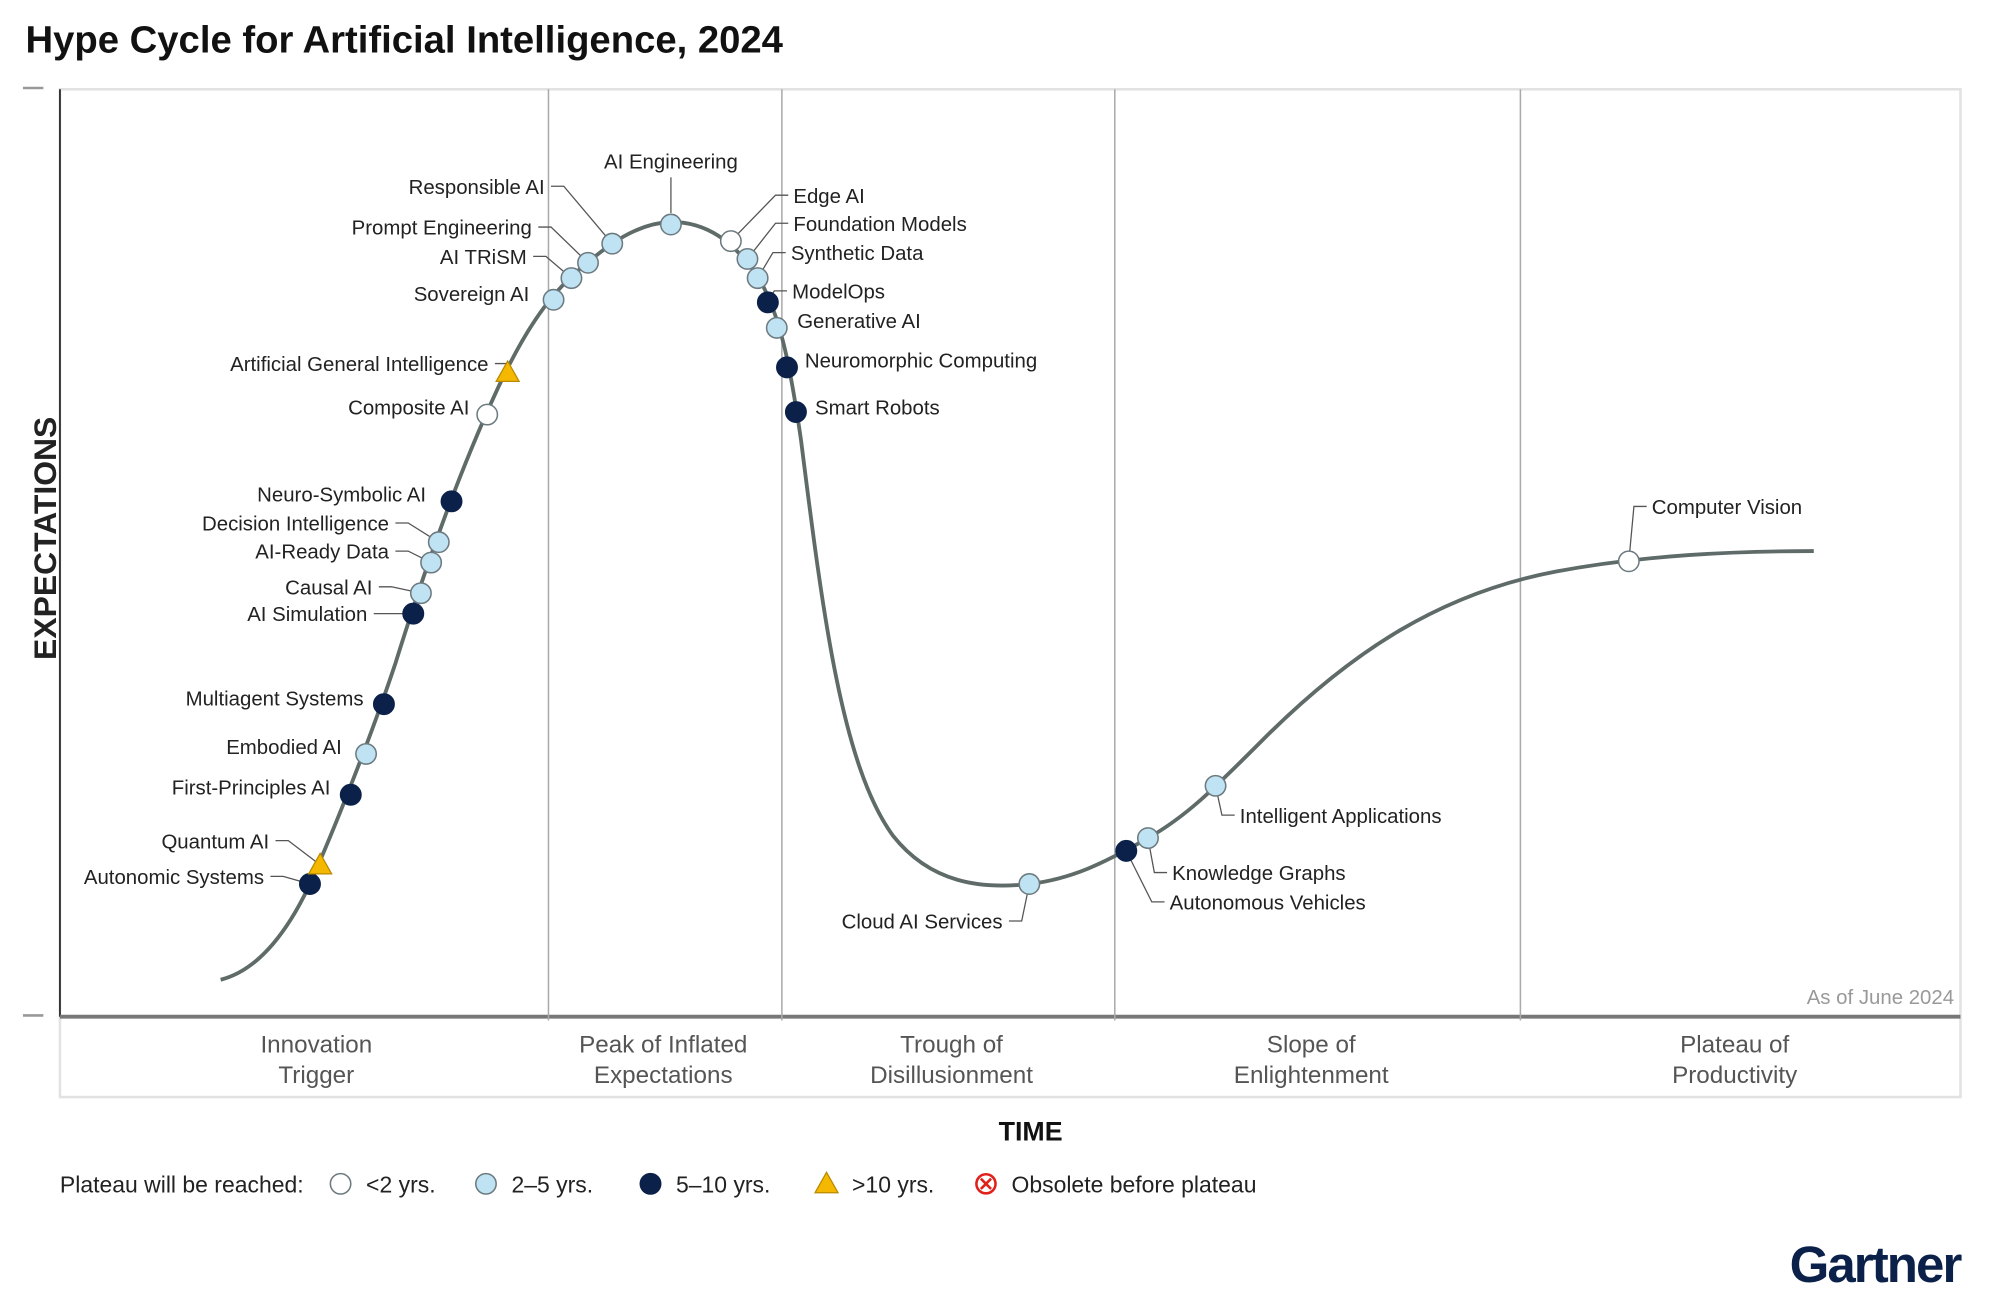 Image resolution: width=2000 pixels, height=1305 pixels. What do you see at coordinates (857, 254) in the screenshot?
I see `technology-label: Synthetic Data` at bounding box center [857, 254].